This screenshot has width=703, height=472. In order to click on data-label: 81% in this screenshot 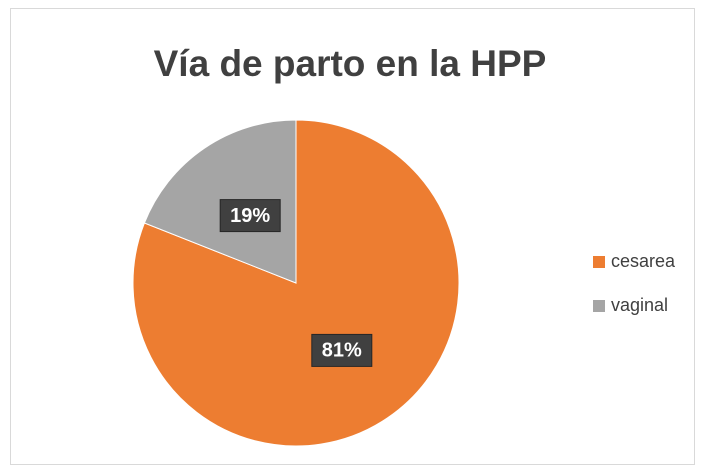, I will do `click(342, 351)`.